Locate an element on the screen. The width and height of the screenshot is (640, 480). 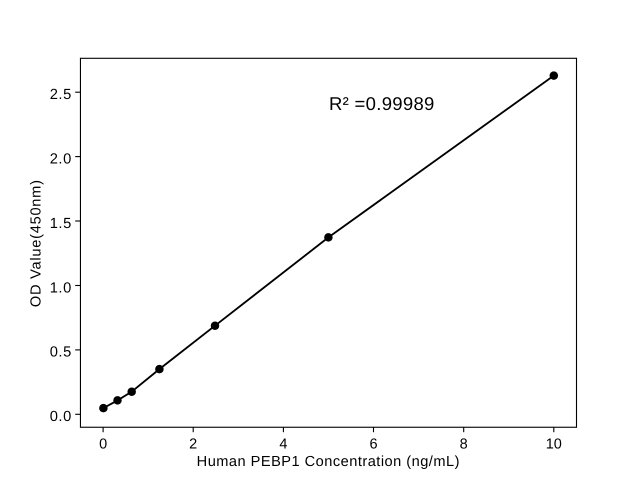
svg-text: 2.5 is located at coordinates (61, 95).